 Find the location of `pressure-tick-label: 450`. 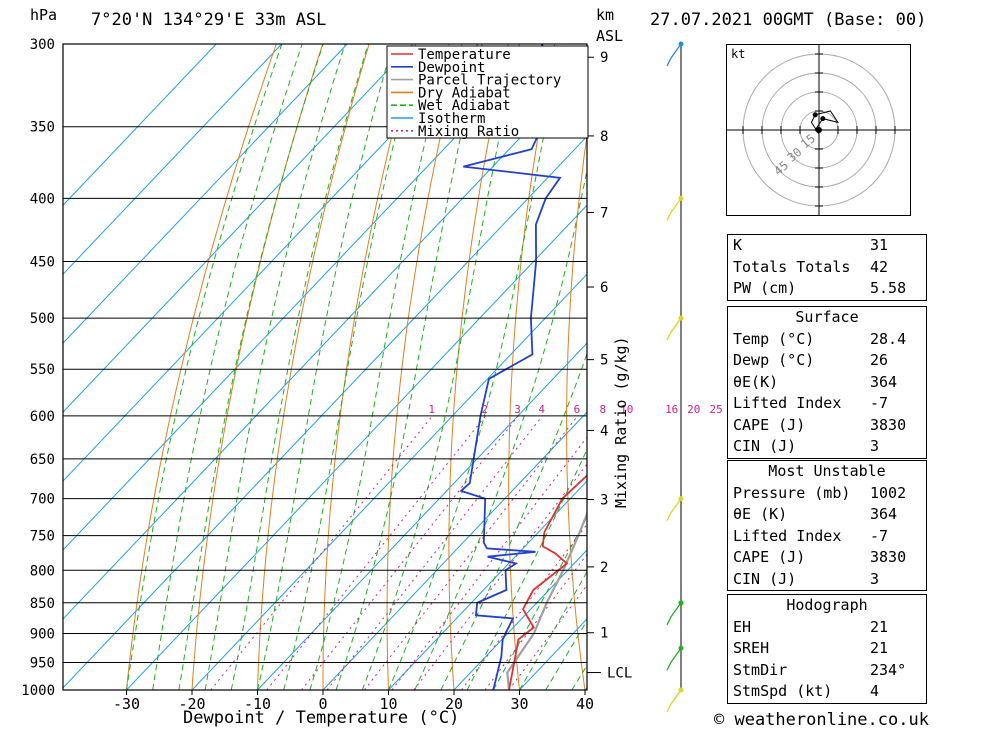

pressure-tick-label: 450 is located at coordinates (42, 263).